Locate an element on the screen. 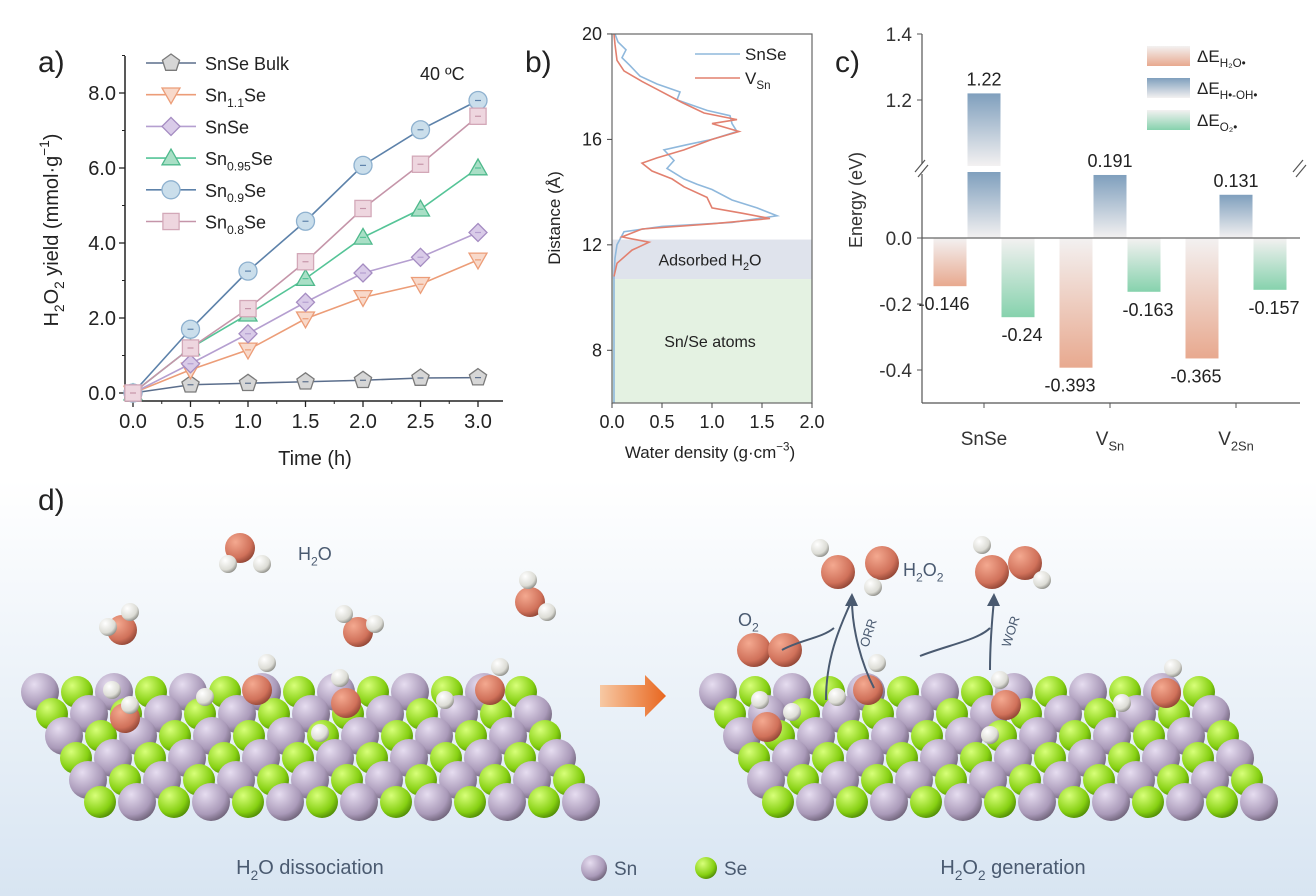  bar-value-label: -0.393 is located at coordinates (1069, 386).